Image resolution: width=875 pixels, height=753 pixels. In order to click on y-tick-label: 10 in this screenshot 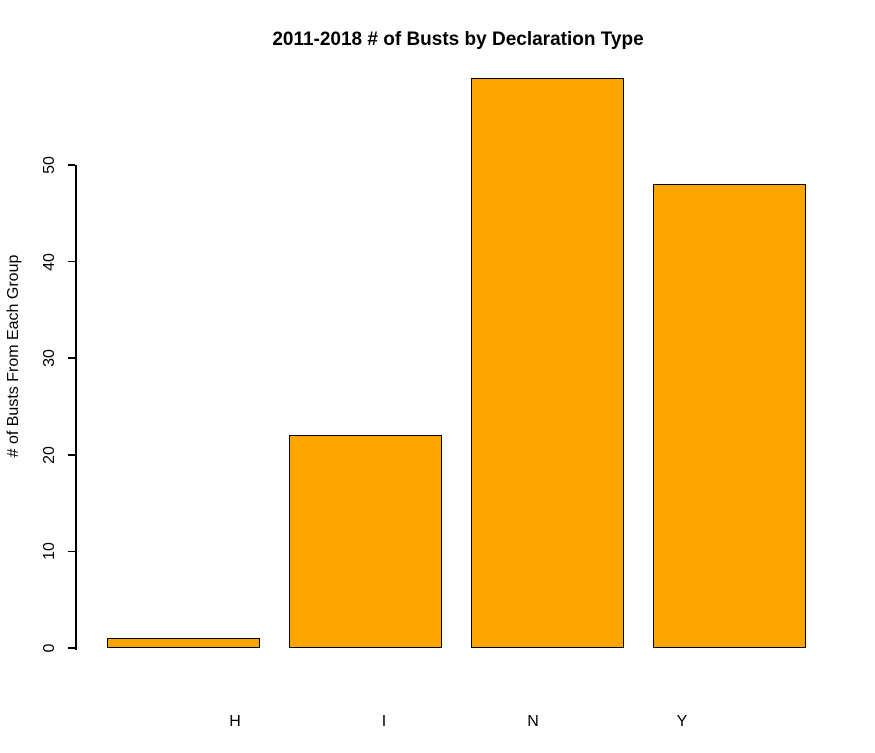, I will do `click(49, 551)`.